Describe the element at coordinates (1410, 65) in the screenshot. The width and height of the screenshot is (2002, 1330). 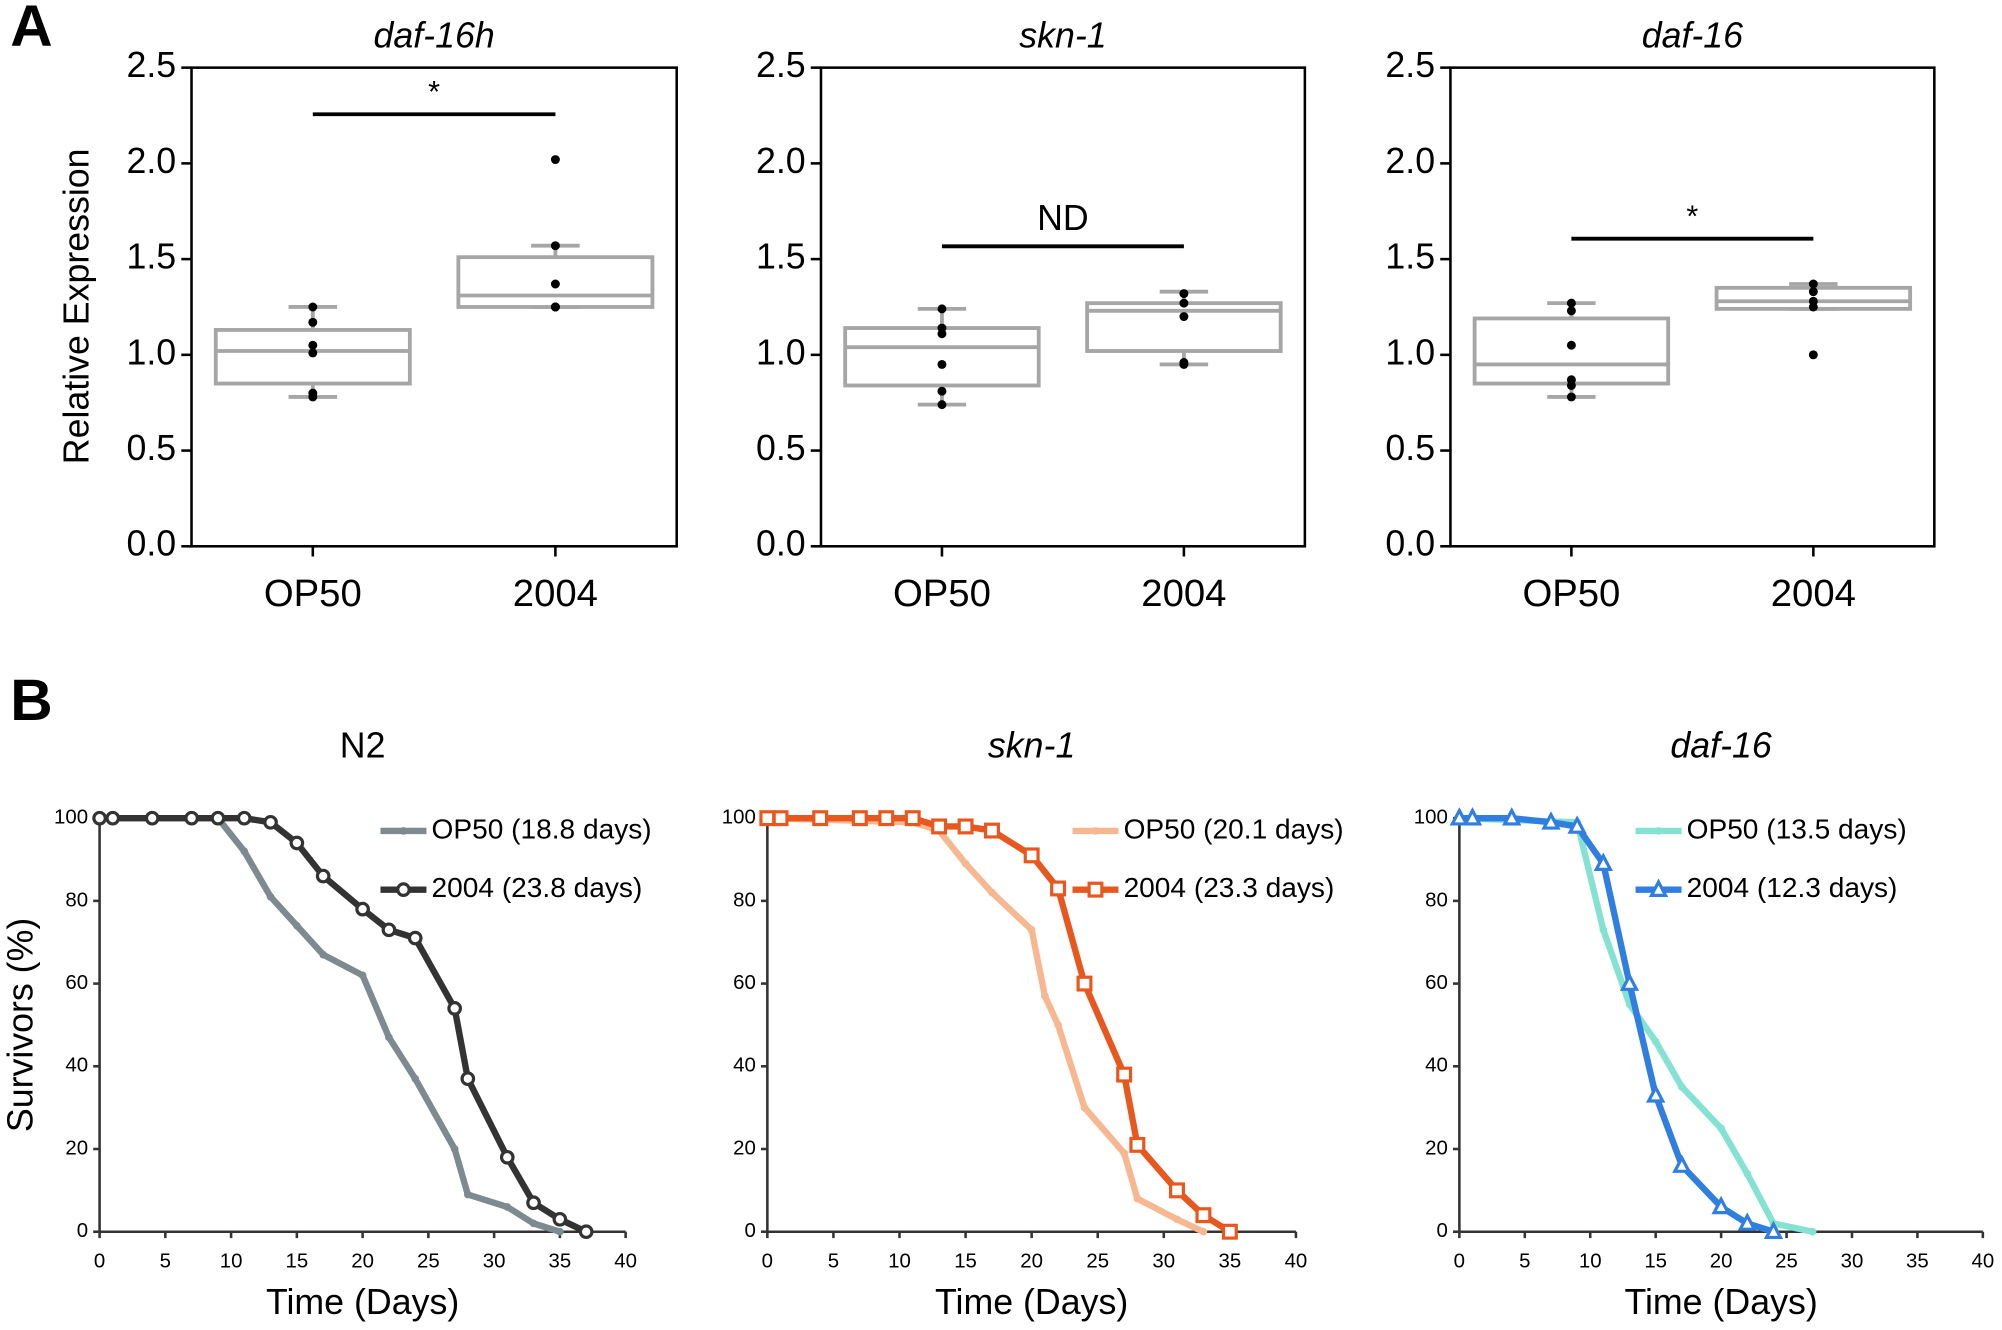
I see `y-tick-label: 2.5` at that location.